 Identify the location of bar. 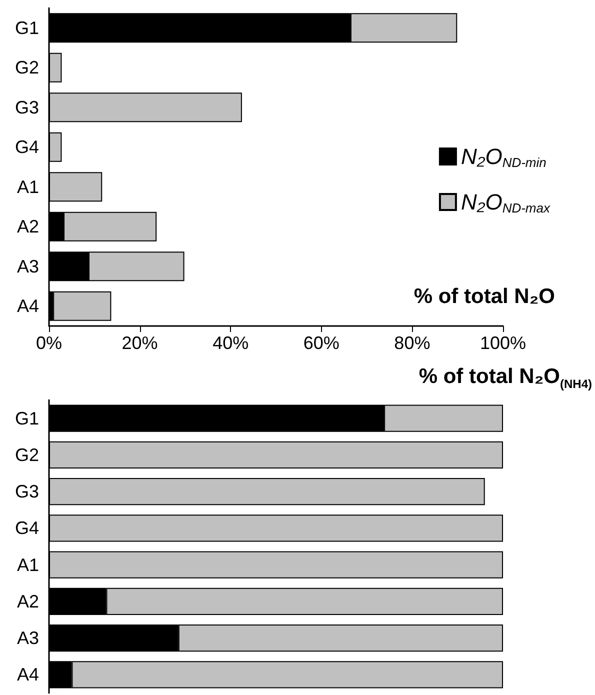
(82, 306).